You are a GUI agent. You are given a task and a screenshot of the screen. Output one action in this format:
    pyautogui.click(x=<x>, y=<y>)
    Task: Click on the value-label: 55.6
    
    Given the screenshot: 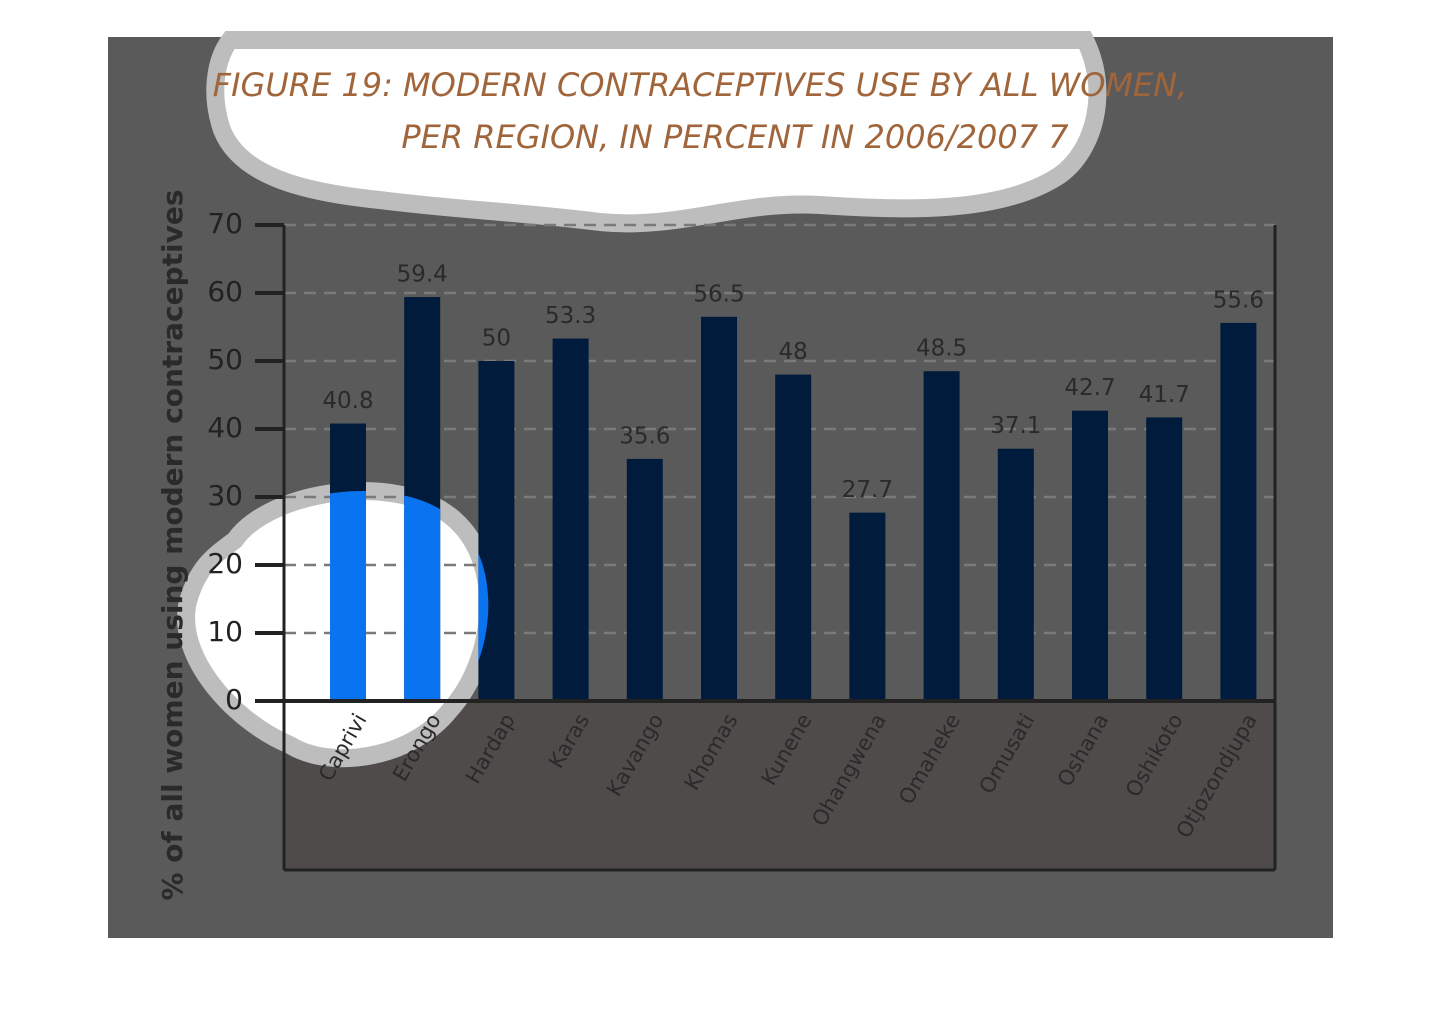 What is the action you would take?
    pyautogui.click(x=1238, y=300)
    